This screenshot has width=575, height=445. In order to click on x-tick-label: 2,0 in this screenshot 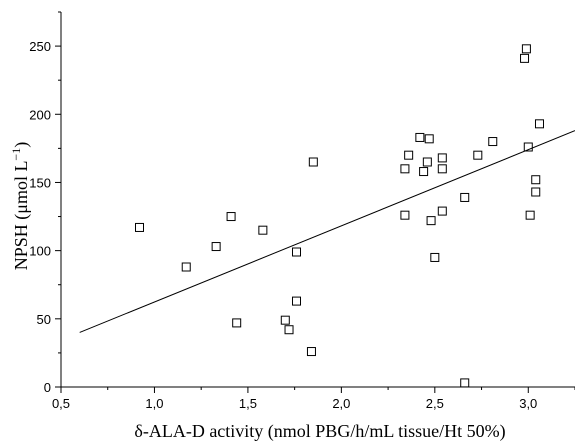, I will do `click(341, 403)`.